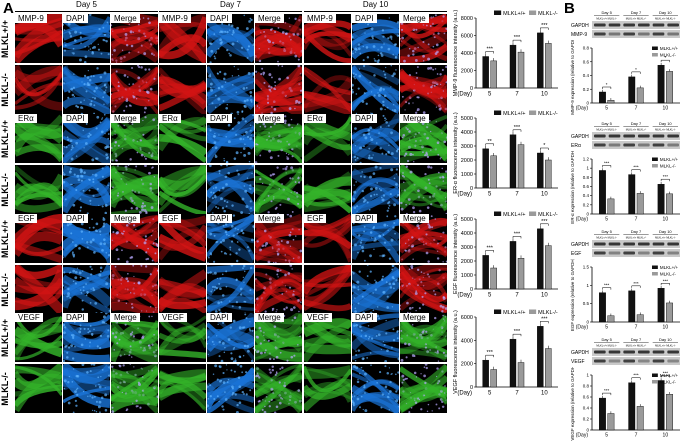  Describe the element at coordinates (606, 339) in the screenshot. I see `blot-day-label: Day 5` at that location.